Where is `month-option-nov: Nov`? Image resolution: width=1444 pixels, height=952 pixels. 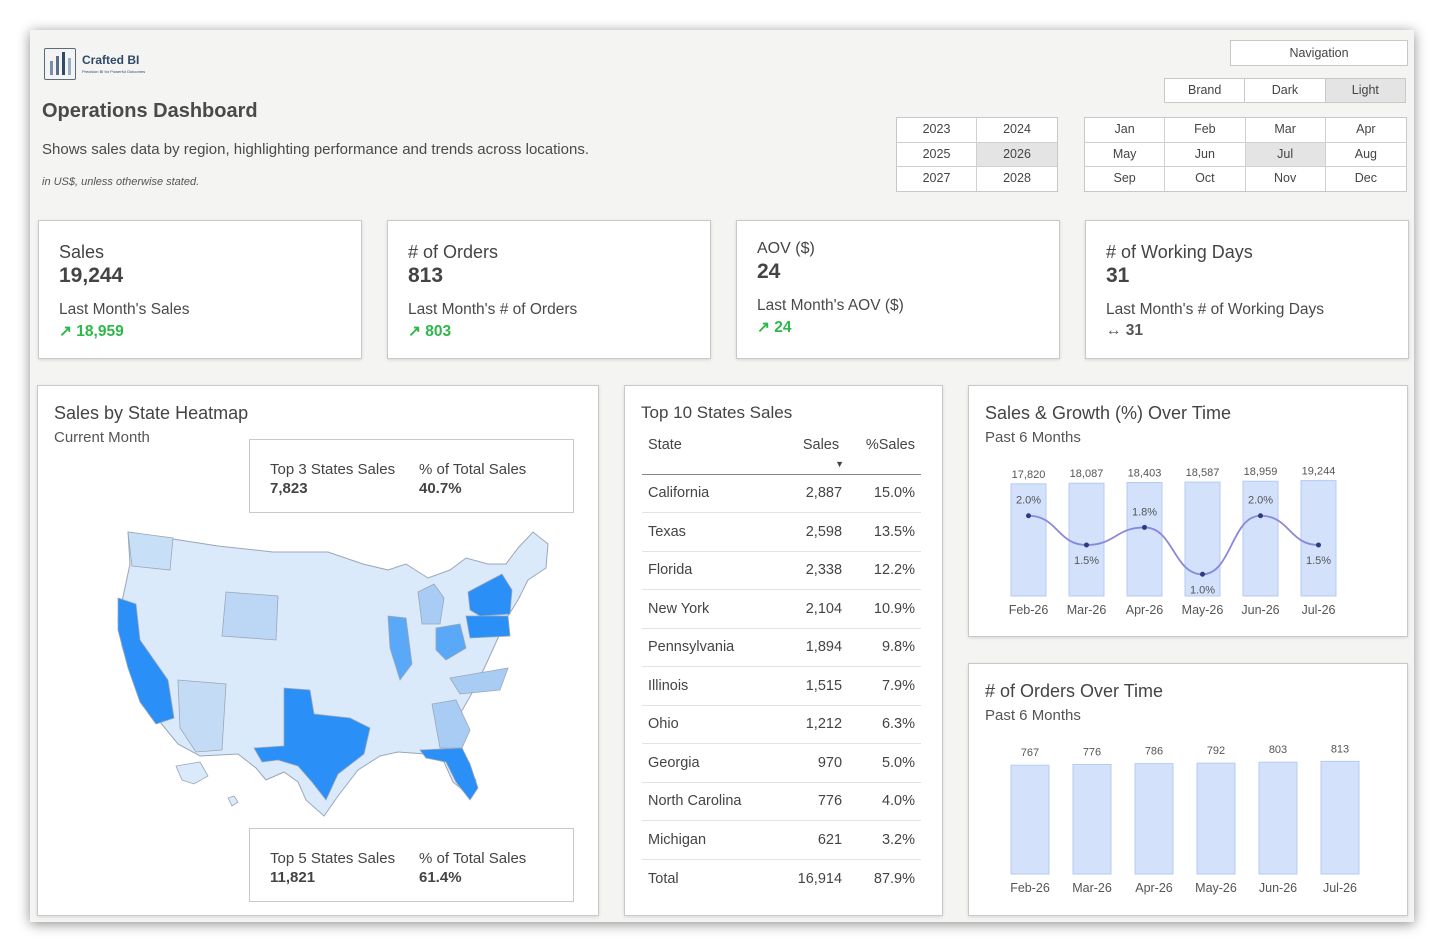 month-option-nov: Nov is located at coordinates (1286, 179).